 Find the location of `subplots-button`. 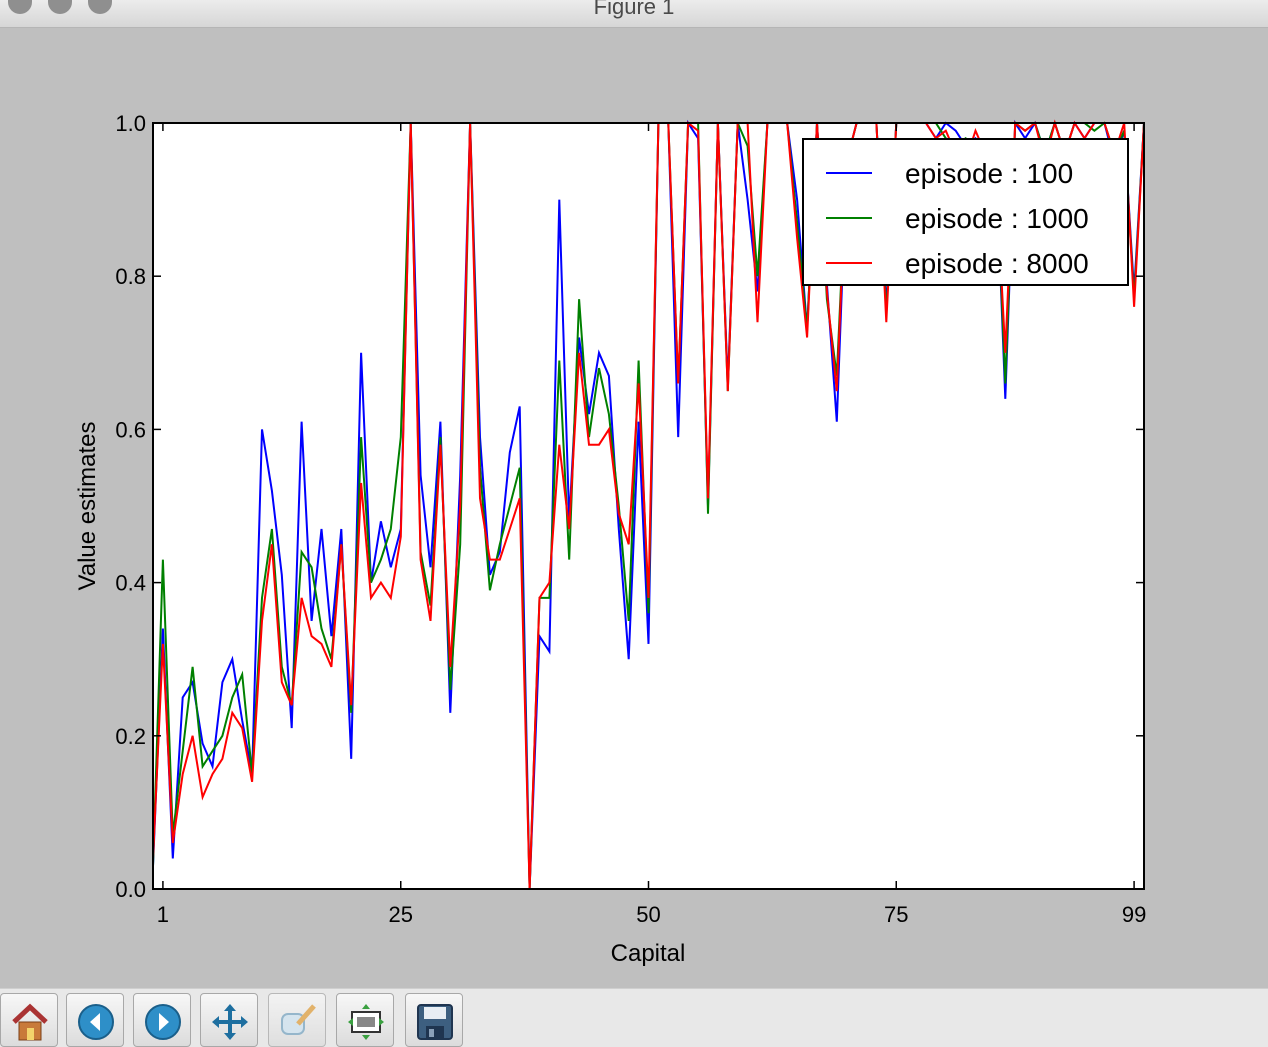

subplots-button is located at coordinates (365, 1020).